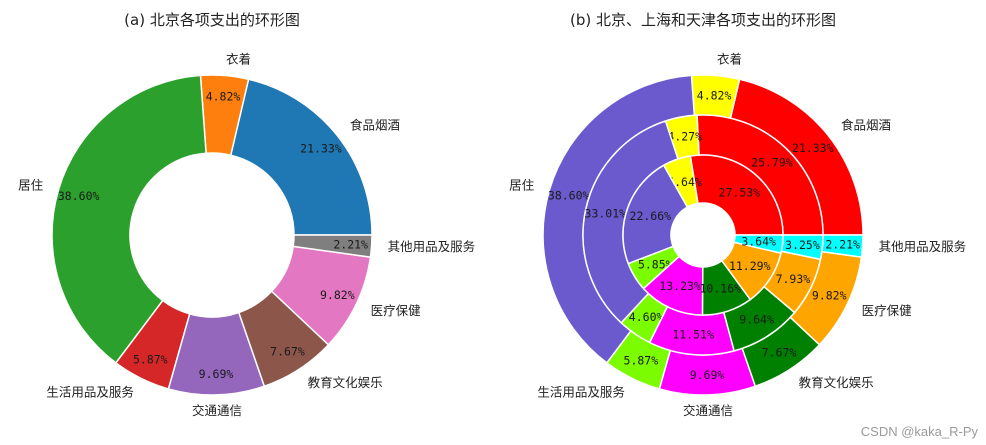  Describe the element at coordinates (750, 266) in the screenshot. I see `pct-label-3-7: 11.29%` at that location.